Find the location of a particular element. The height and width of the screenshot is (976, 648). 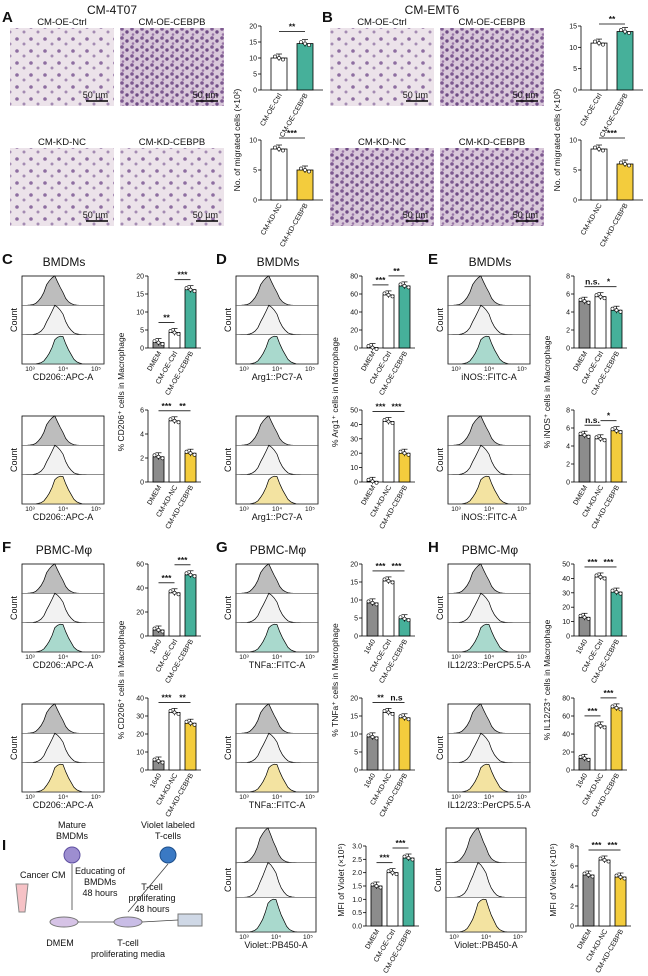

y-tick-label: 0.0 is located at coordinates (357, 927).